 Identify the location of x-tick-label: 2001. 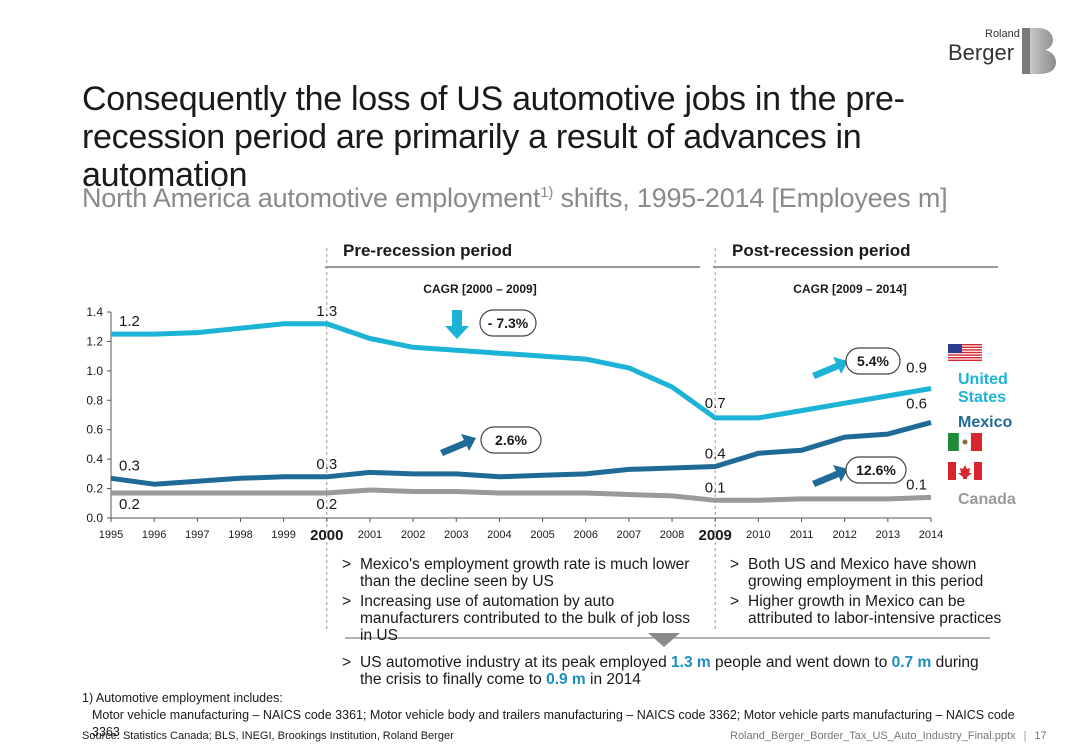
(370, 535).